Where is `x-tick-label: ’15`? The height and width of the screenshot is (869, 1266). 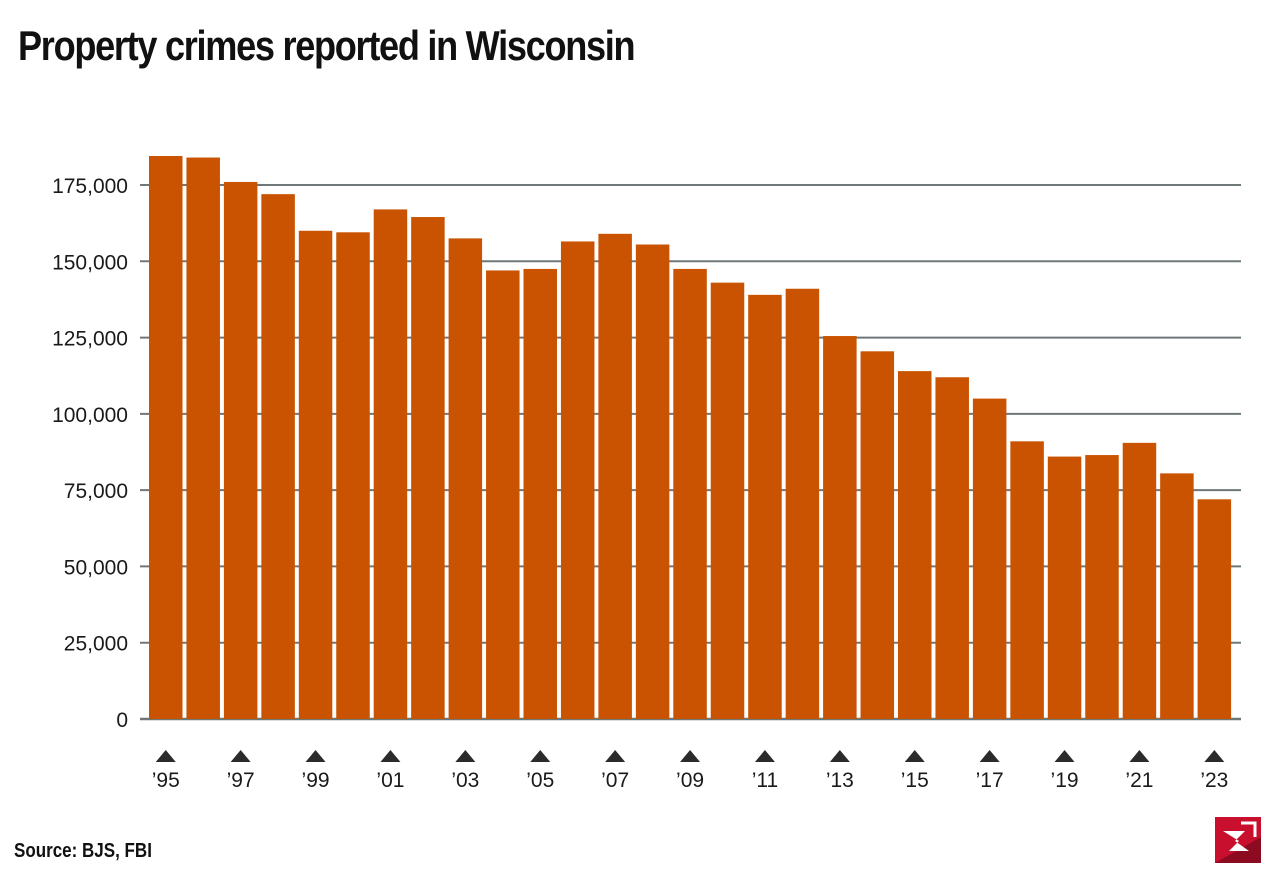 x-tick-label: ’15 is located at coordinates (915, 780).